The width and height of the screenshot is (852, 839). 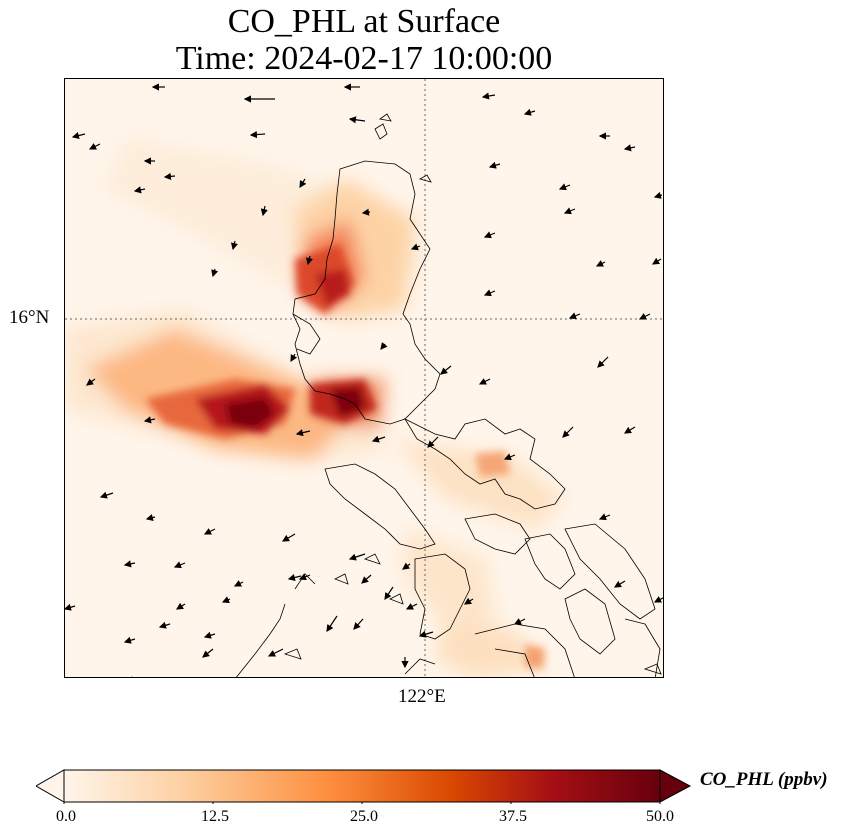 What do you see at coordinates (364, 21) in the screenshot?
I see `title-line-1: CO_PHL at Surface` at bounding box center [364, 21].